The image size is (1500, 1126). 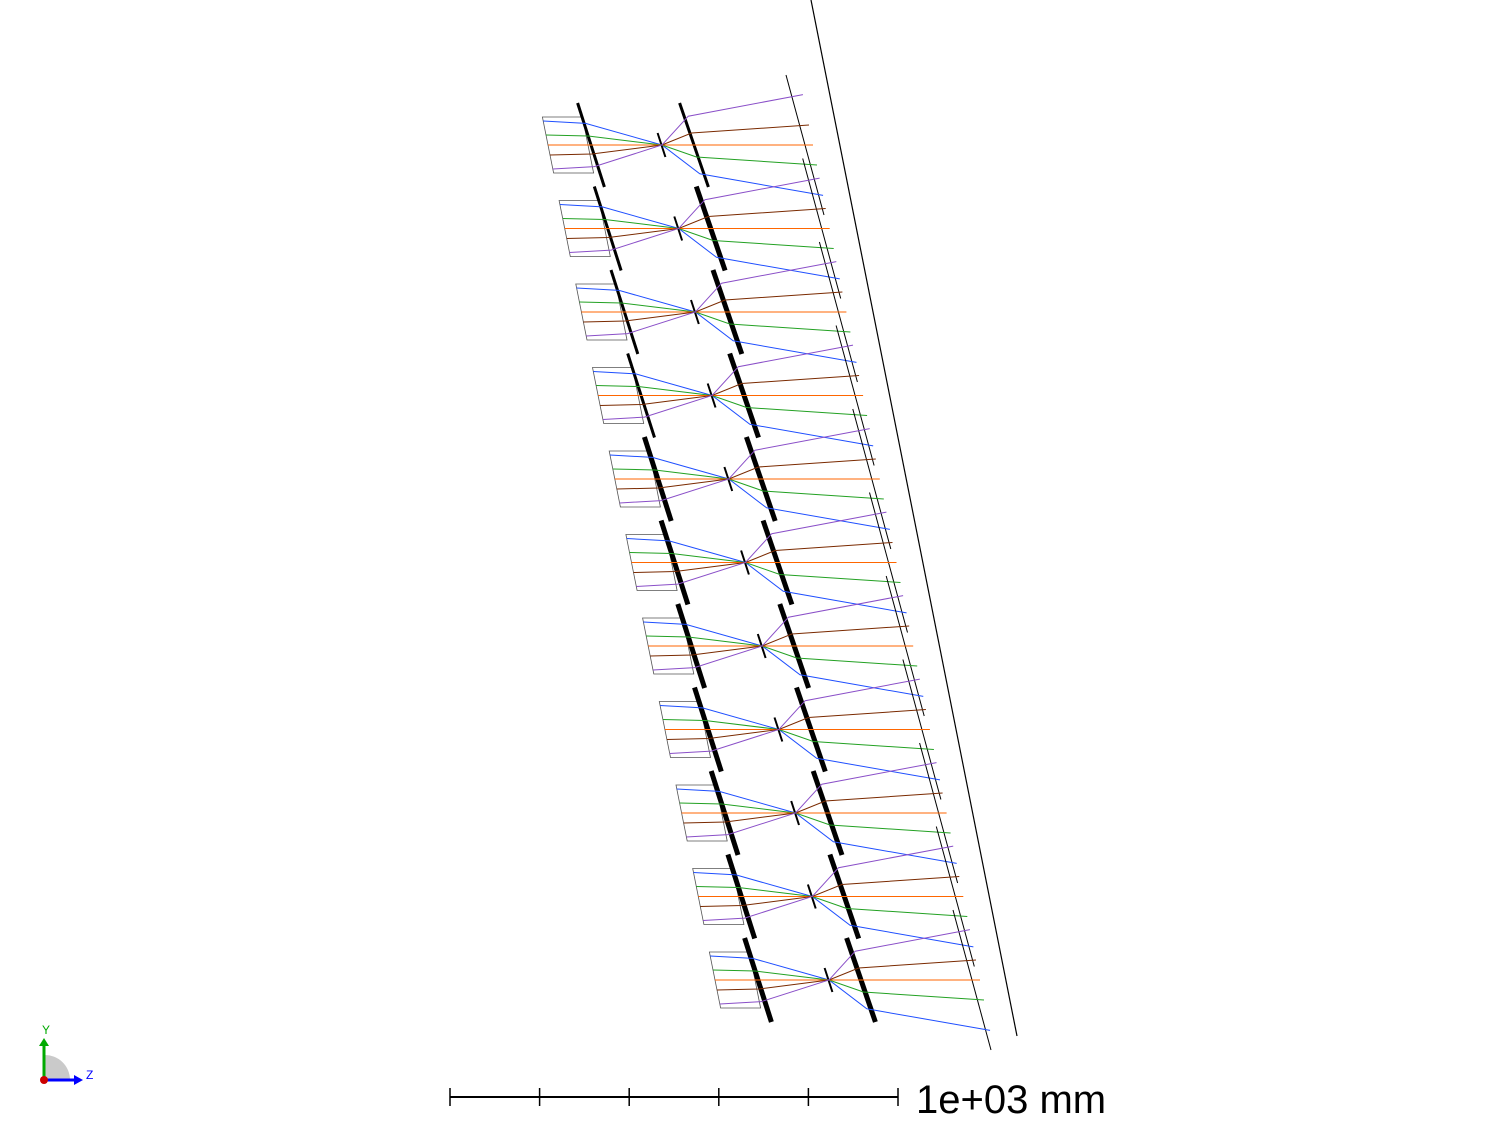 I want to click on scale-bar-ticks, so click(x=674, y=1097).